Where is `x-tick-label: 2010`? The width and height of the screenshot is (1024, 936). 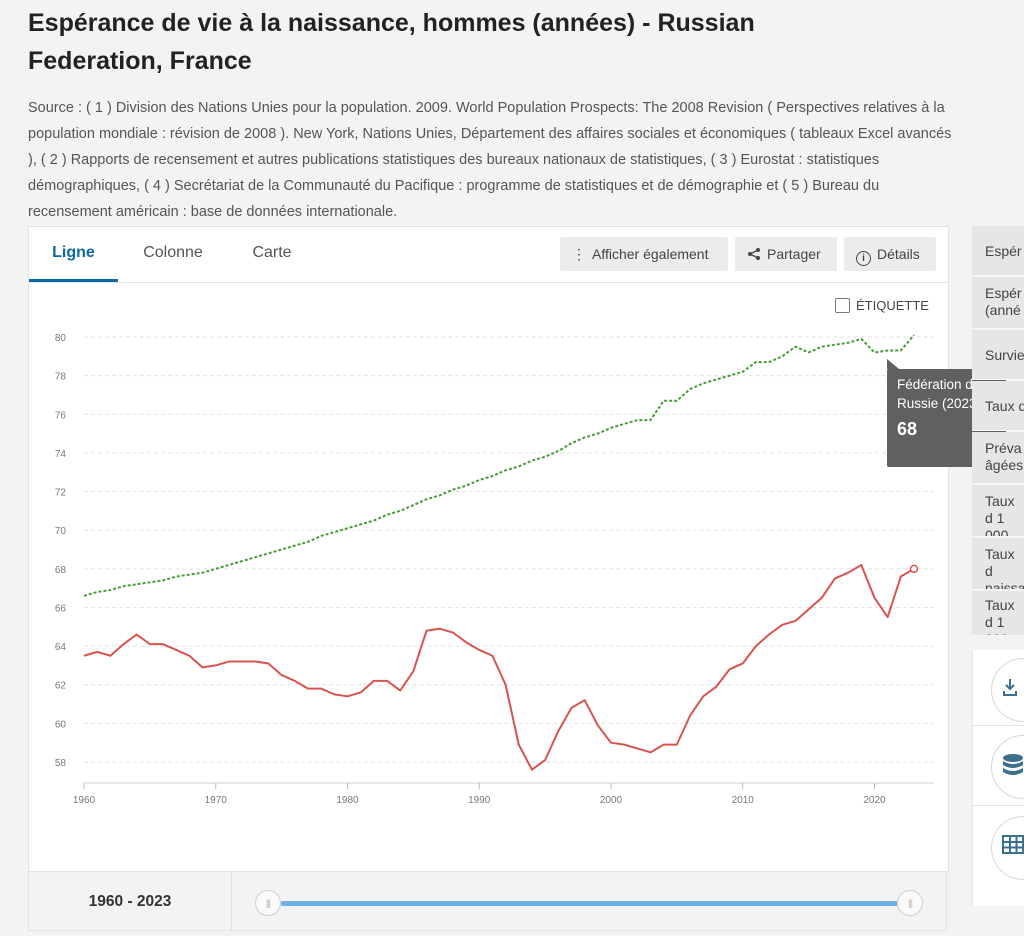 x-tick-label: 2010 is located at coordinates (743, 800).